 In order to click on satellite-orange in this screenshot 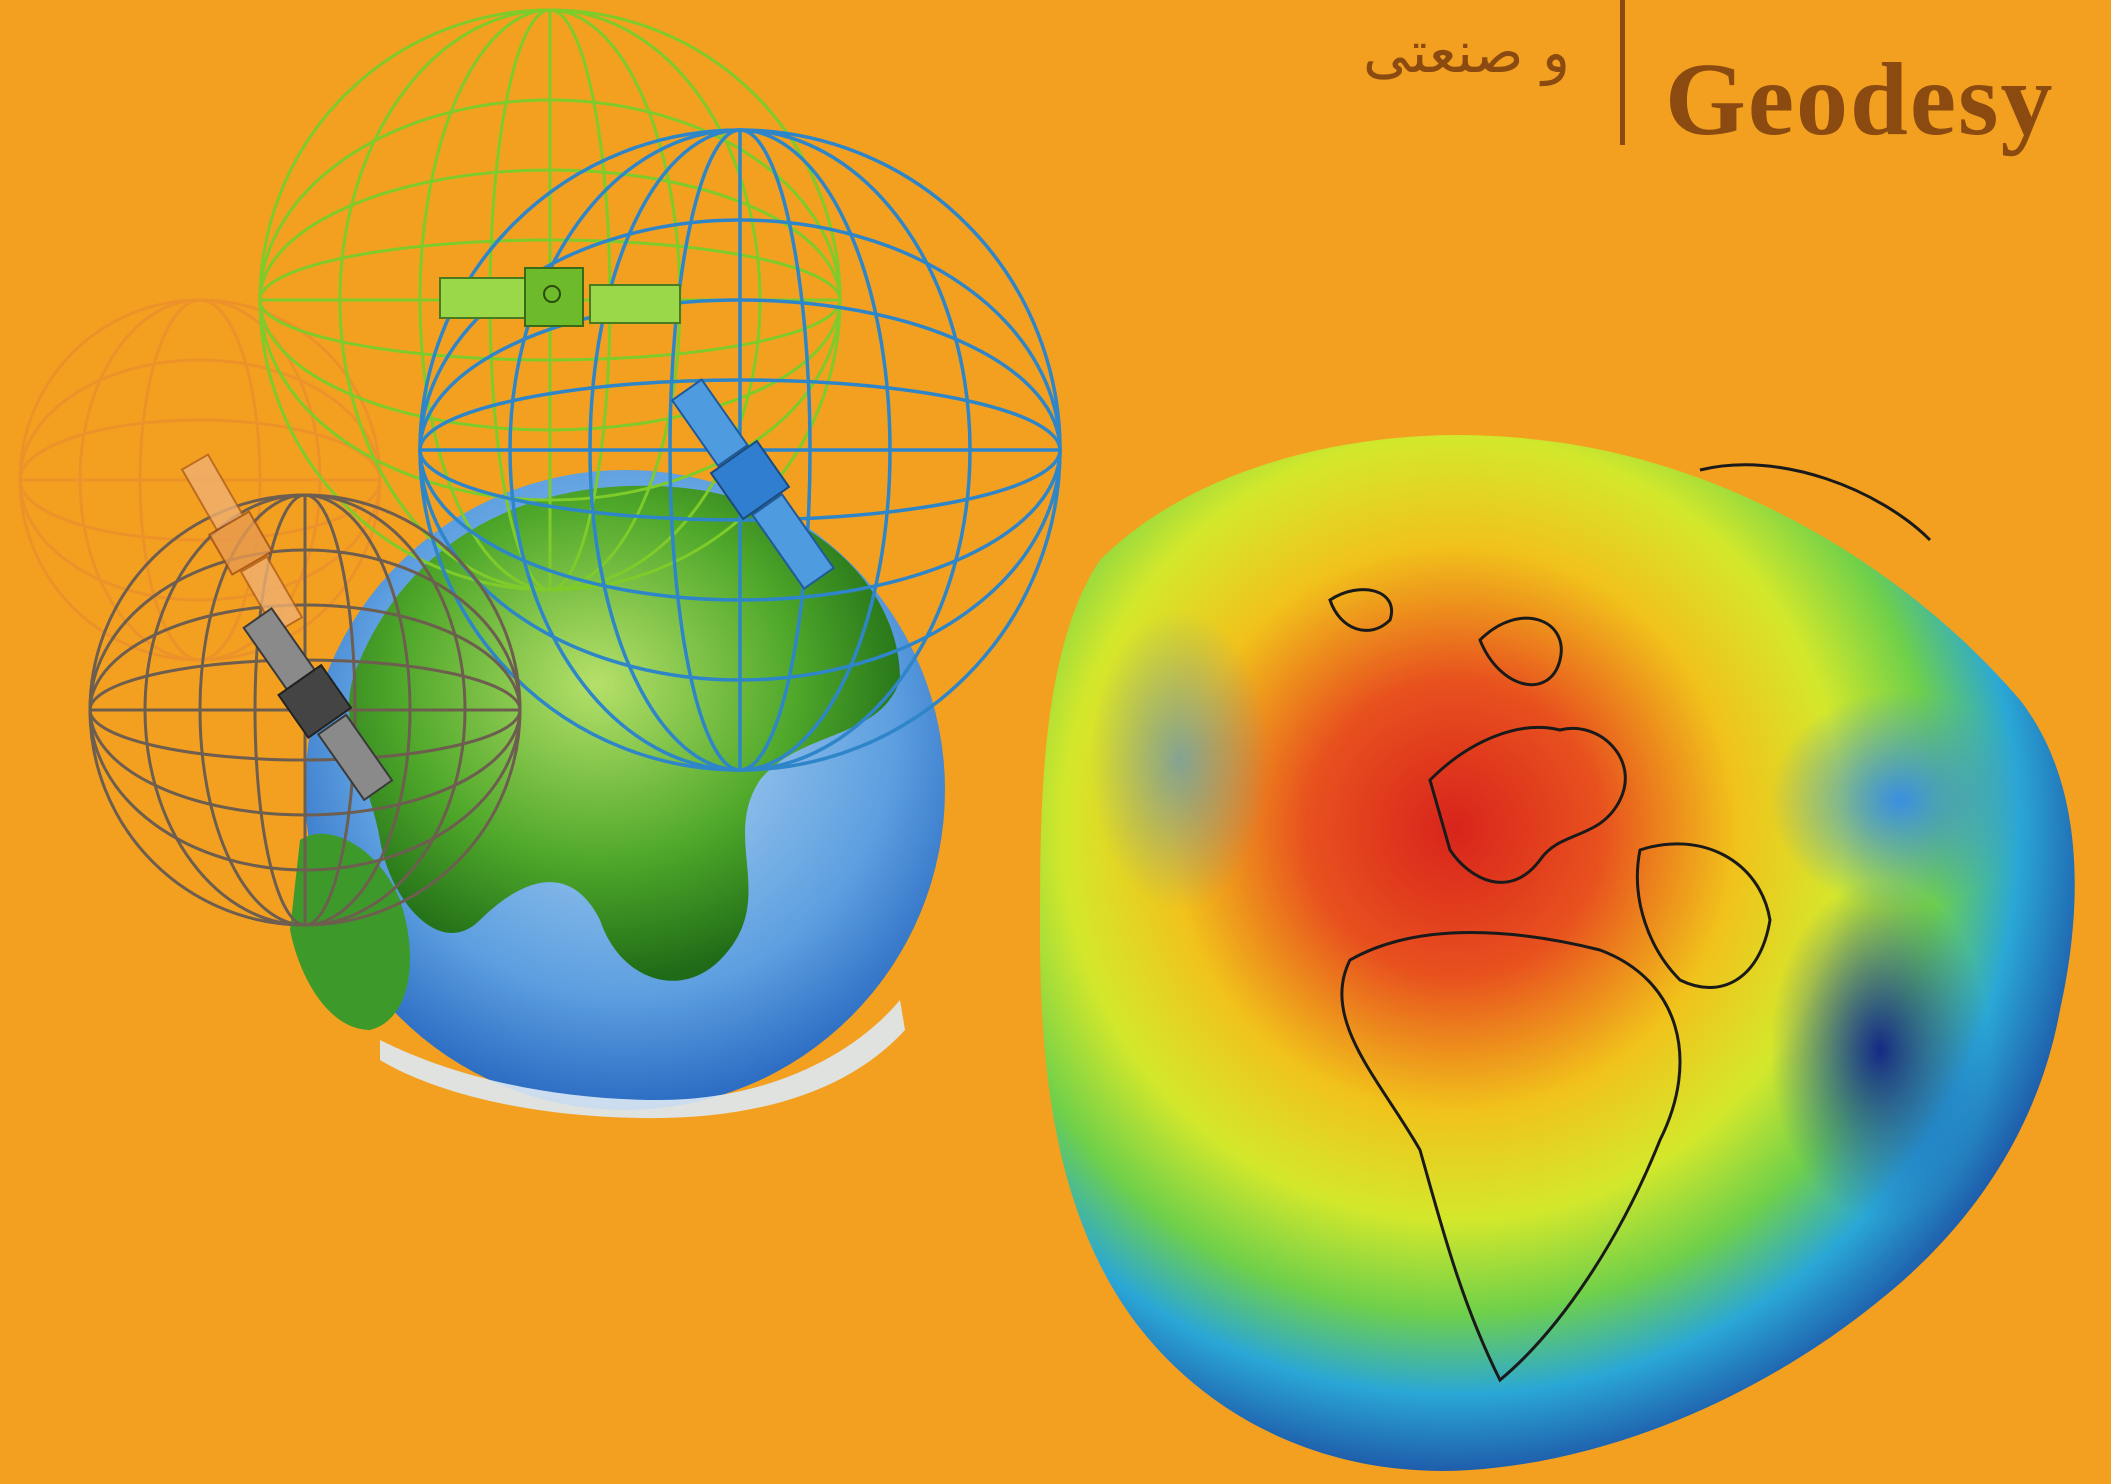, I will do `click(242, 543)`.